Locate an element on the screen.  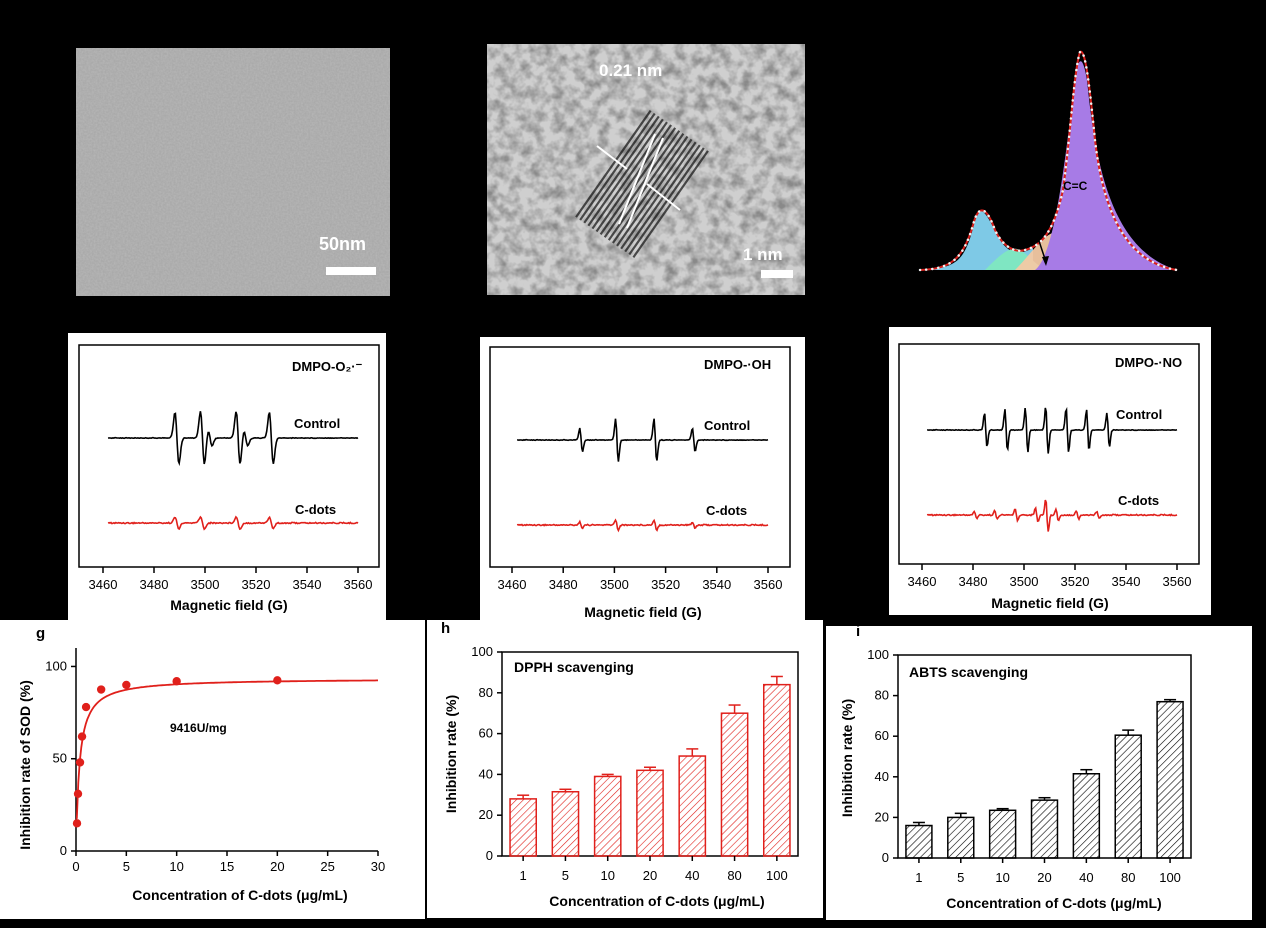
xps-panel: C=C is located at coordinates (1050, 157).